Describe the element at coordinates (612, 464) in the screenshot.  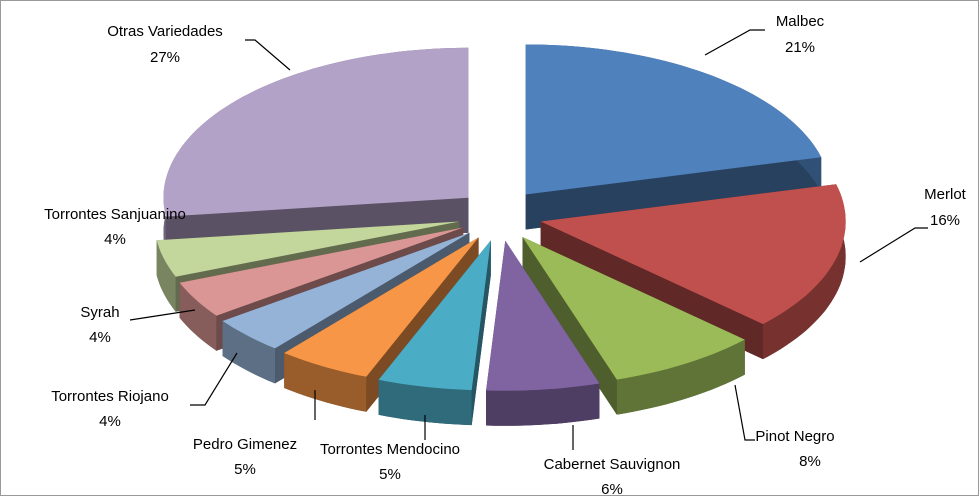
I see `slice-label: Cabernet Sauvignon` at that location.